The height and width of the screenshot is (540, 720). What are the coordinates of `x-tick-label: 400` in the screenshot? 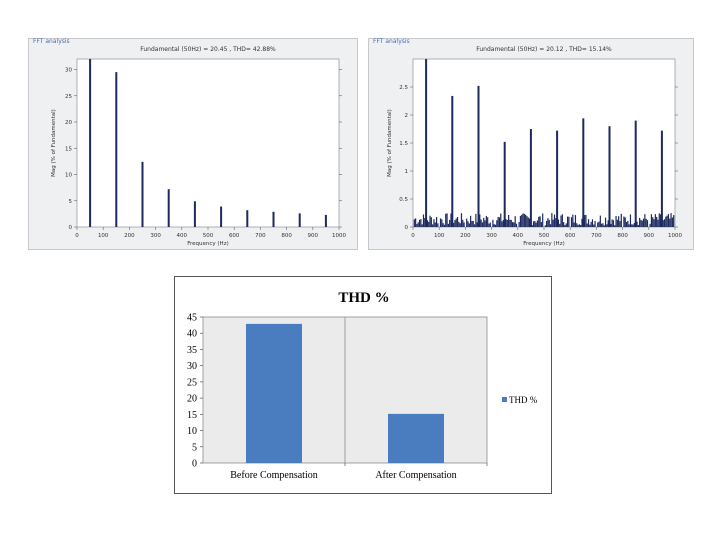 It's located at (518, 236).